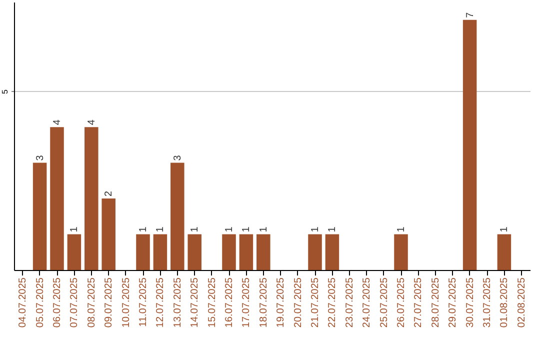  What do you see at coordinates (229, 302) in the screenshot?
I see `x-tick-label: 16.07.2025` at bounding box center [229, 302].